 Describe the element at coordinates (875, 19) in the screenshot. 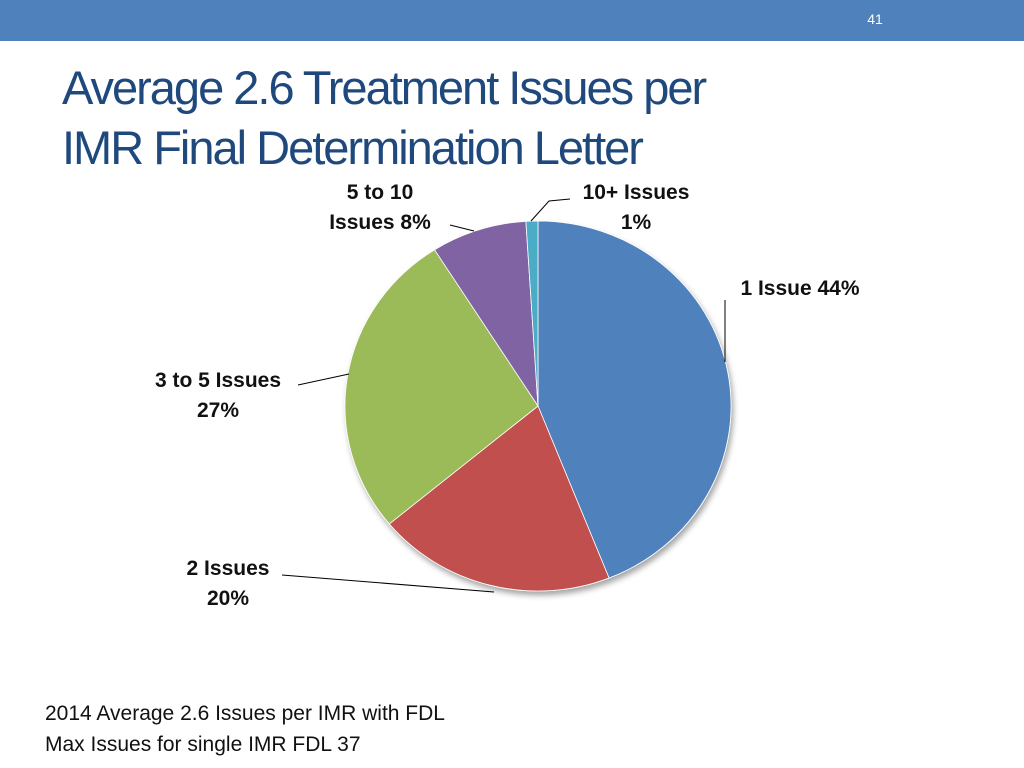

I see `slide-number: 41` at that location.